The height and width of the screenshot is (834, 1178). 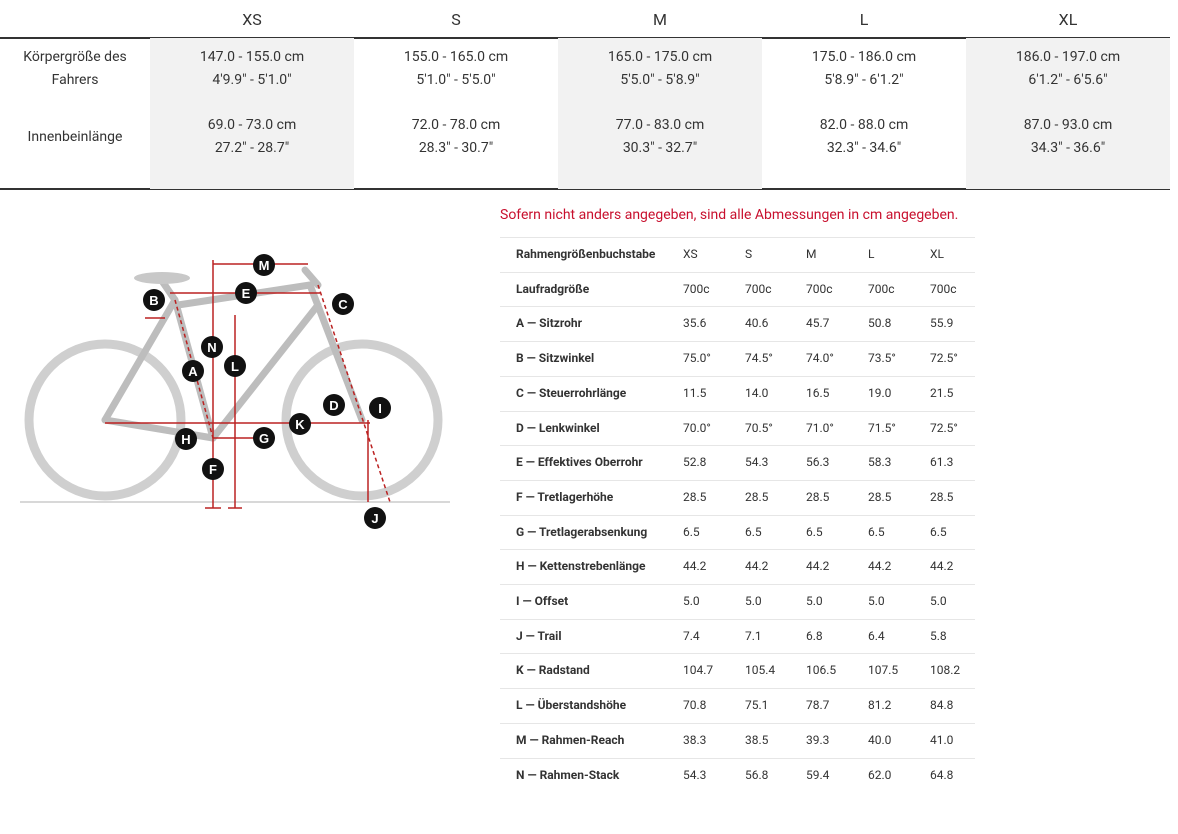 What do you see at coordinates (818, 323) in the screenshot?
I see `geometry-value: 45.7` at bounding box center [818, 323].